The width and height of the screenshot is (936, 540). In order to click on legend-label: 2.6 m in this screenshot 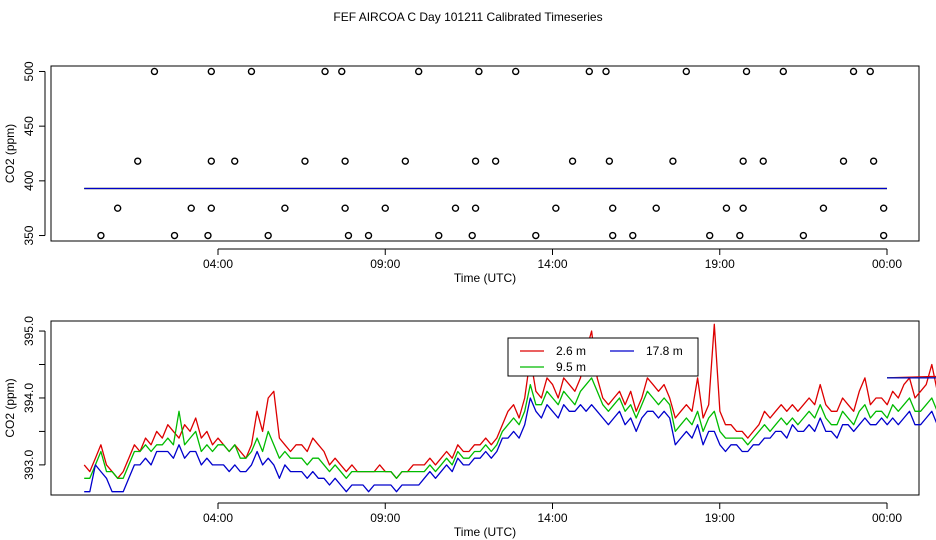, I will do `click(571, 351)`.